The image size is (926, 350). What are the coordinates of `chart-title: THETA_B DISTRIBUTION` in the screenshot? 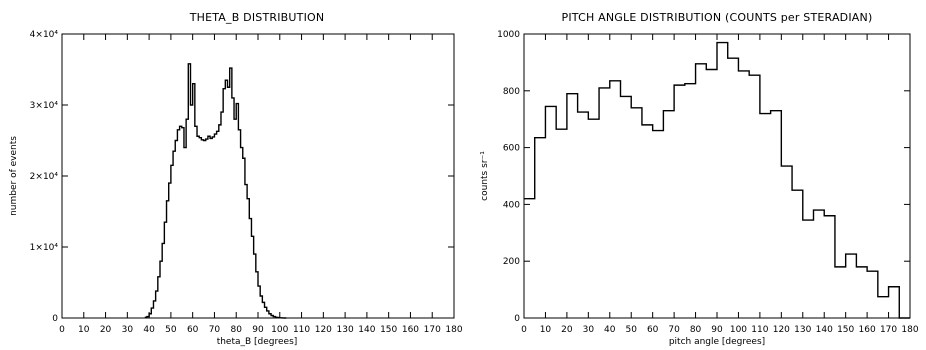 It's located at (257, 17).